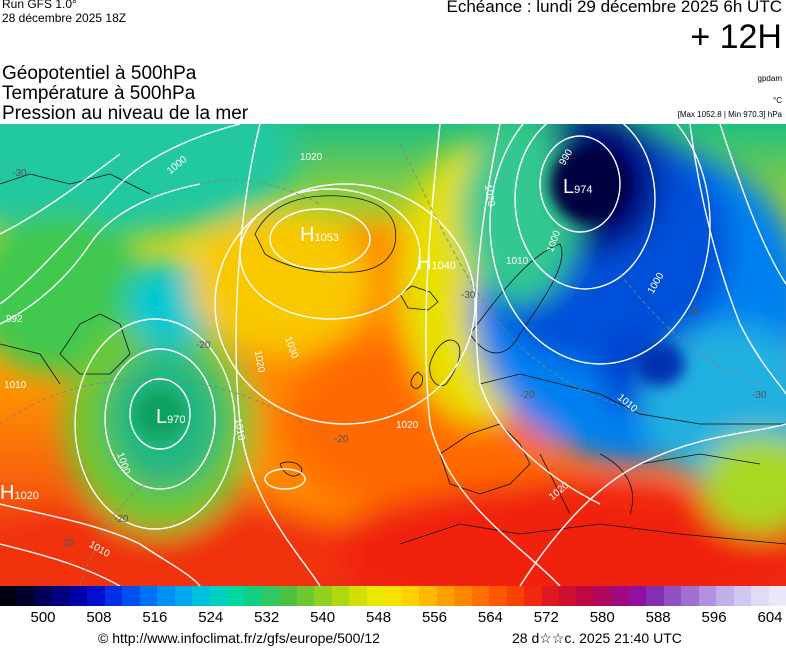 This screenshot has width=786, height=648. Describe the element at coordinates (436, 263) in the screenshot. I see `high-center-1040: H1040` at that location.